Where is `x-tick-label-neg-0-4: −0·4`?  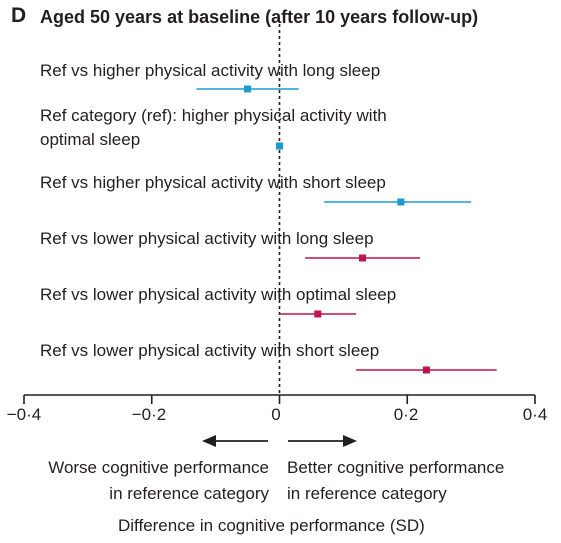
x-tick-label-neg-0-4: −0·4 is located at coordinates (24, 414).